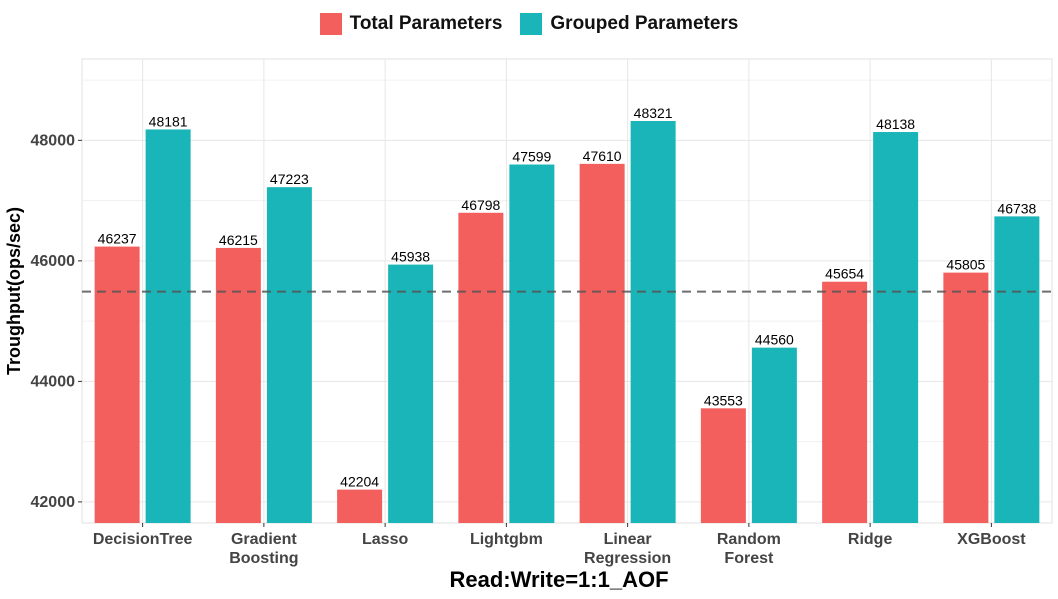 This screenshot has width=1058, height=599. I want to click on legend-label-grouped-parameters: Grouped Parameters, so click(644, 23).